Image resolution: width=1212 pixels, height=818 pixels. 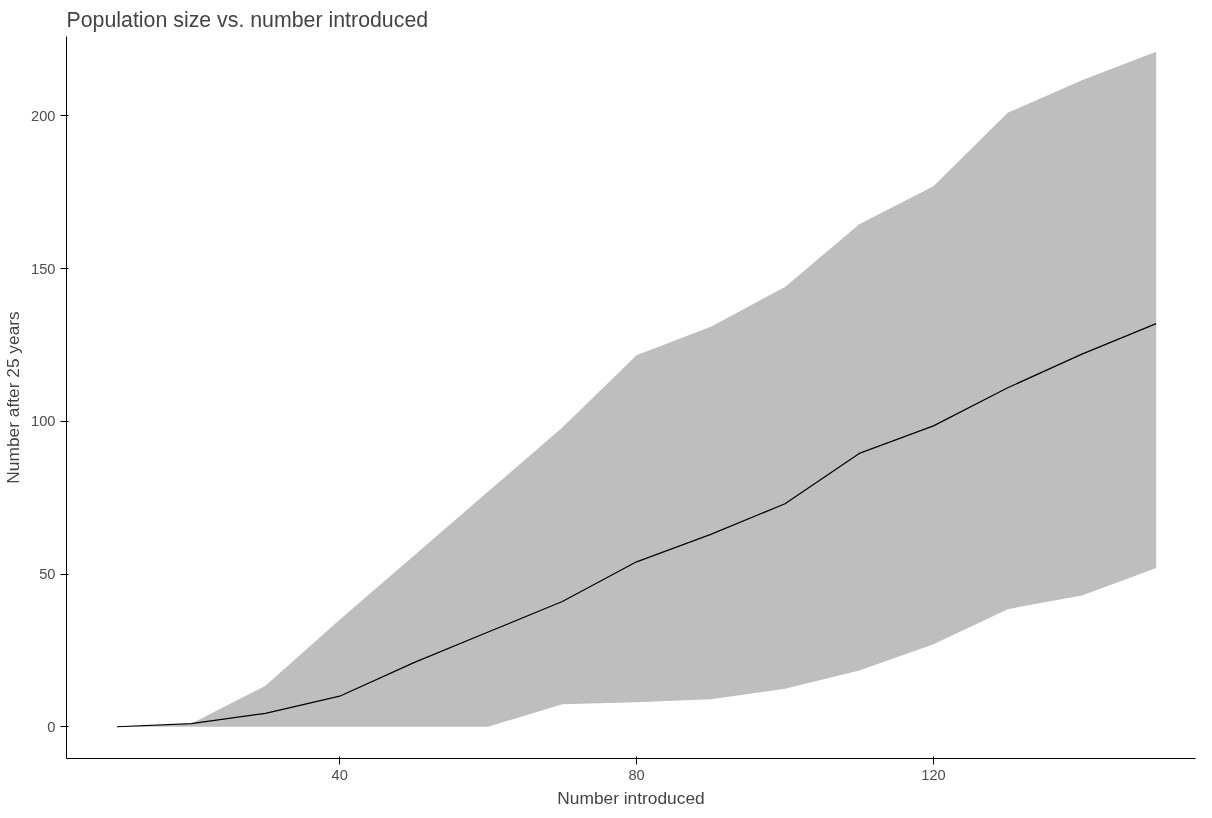 I want to click on y-tick-label: 50, so click(x=47, y=574).